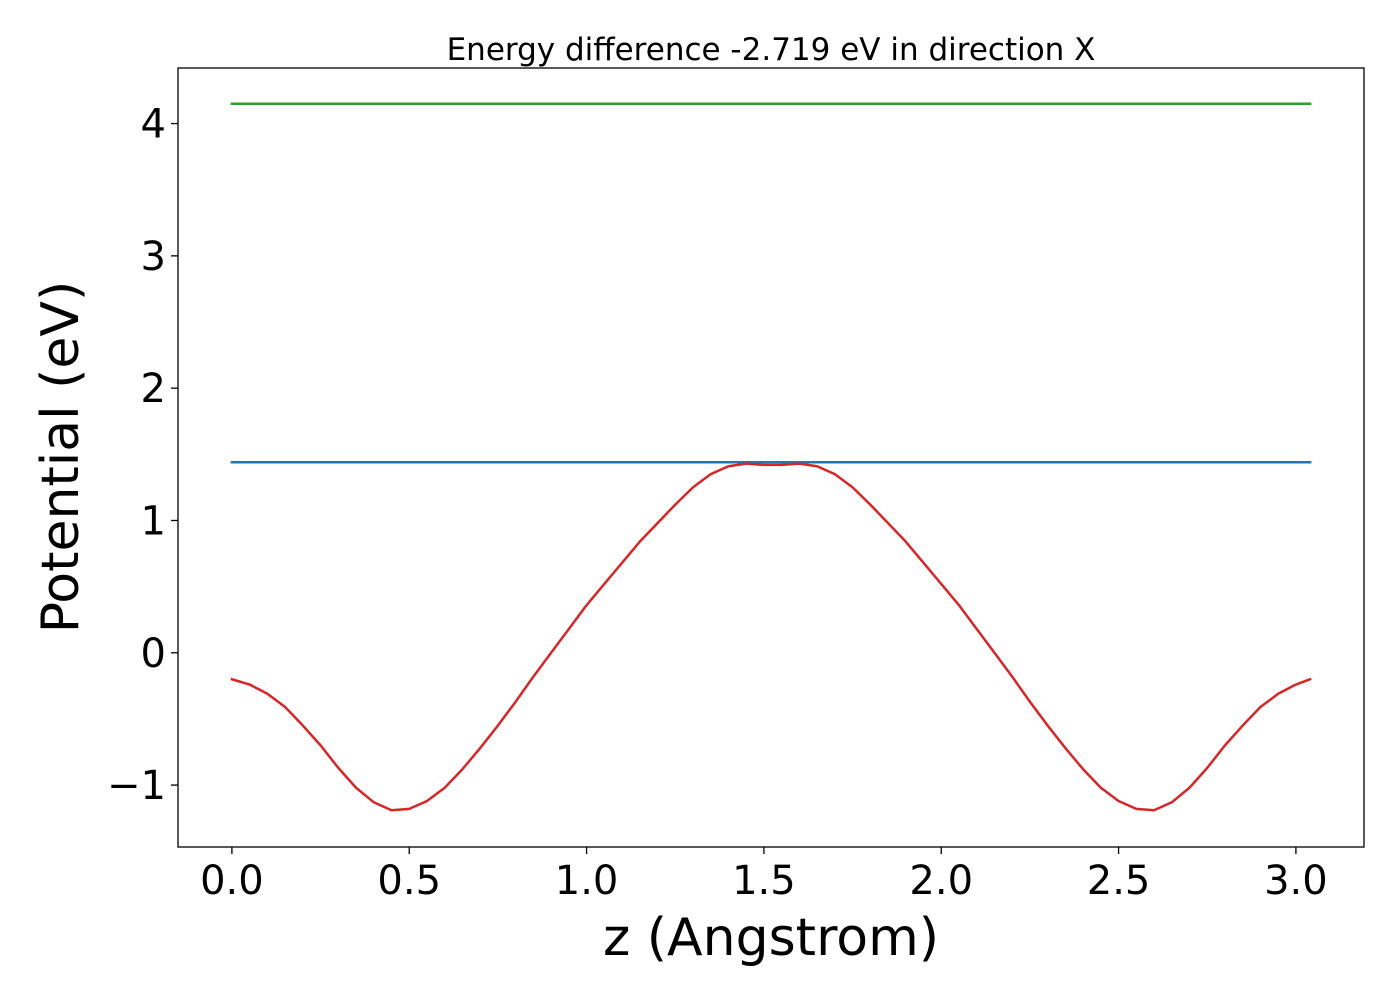 This screenshot has width=1400, height=1004. I want to click on x-axis-label: z (Angstrom), so click(771, 938).